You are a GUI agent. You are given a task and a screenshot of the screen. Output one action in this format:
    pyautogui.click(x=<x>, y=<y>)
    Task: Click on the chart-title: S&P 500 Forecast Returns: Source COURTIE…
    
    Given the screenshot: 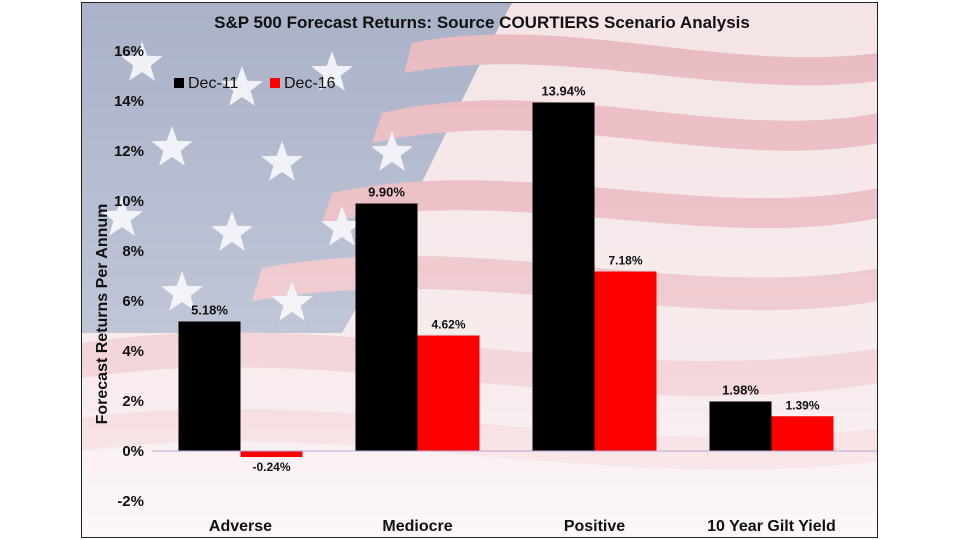 What is the action you would take?
    pyautogui.click(x=482, y=22)
    